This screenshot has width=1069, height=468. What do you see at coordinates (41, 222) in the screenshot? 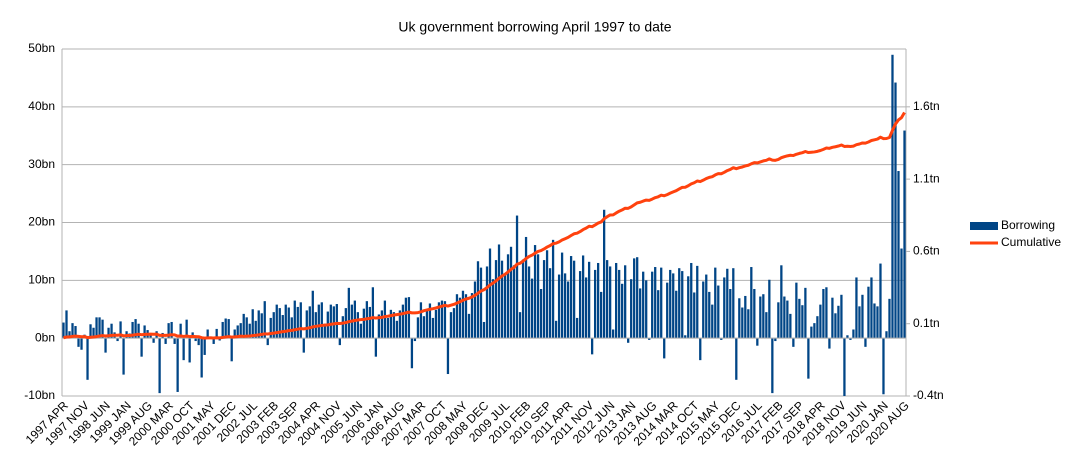
I see `y-tick-label: 20bn` at bounding box center [41, 222].